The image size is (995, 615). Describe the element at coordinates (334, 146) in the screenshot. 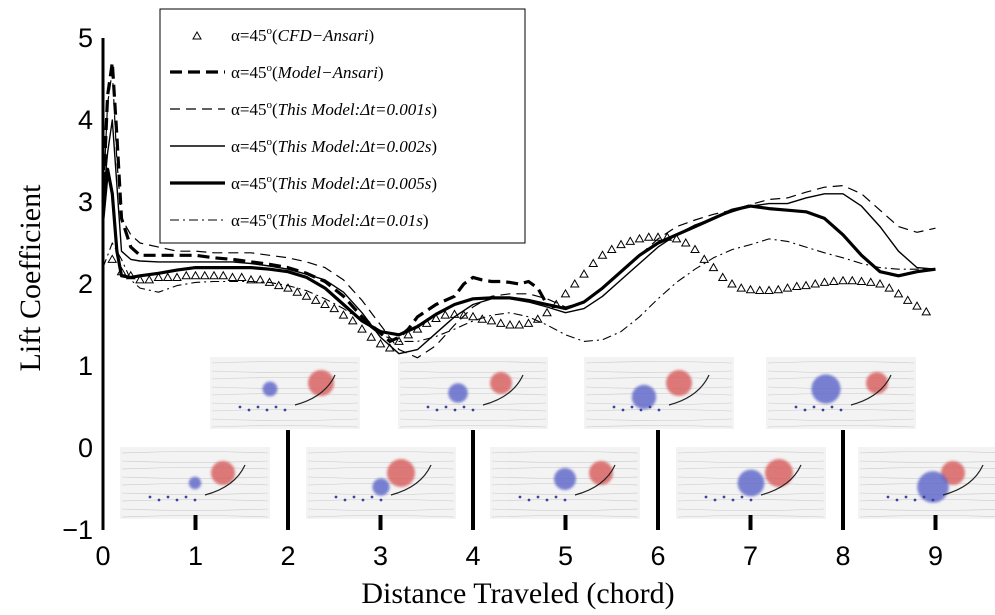

I see `legend-label: α=45o(This Model:Δt=0.002s)` at that location.